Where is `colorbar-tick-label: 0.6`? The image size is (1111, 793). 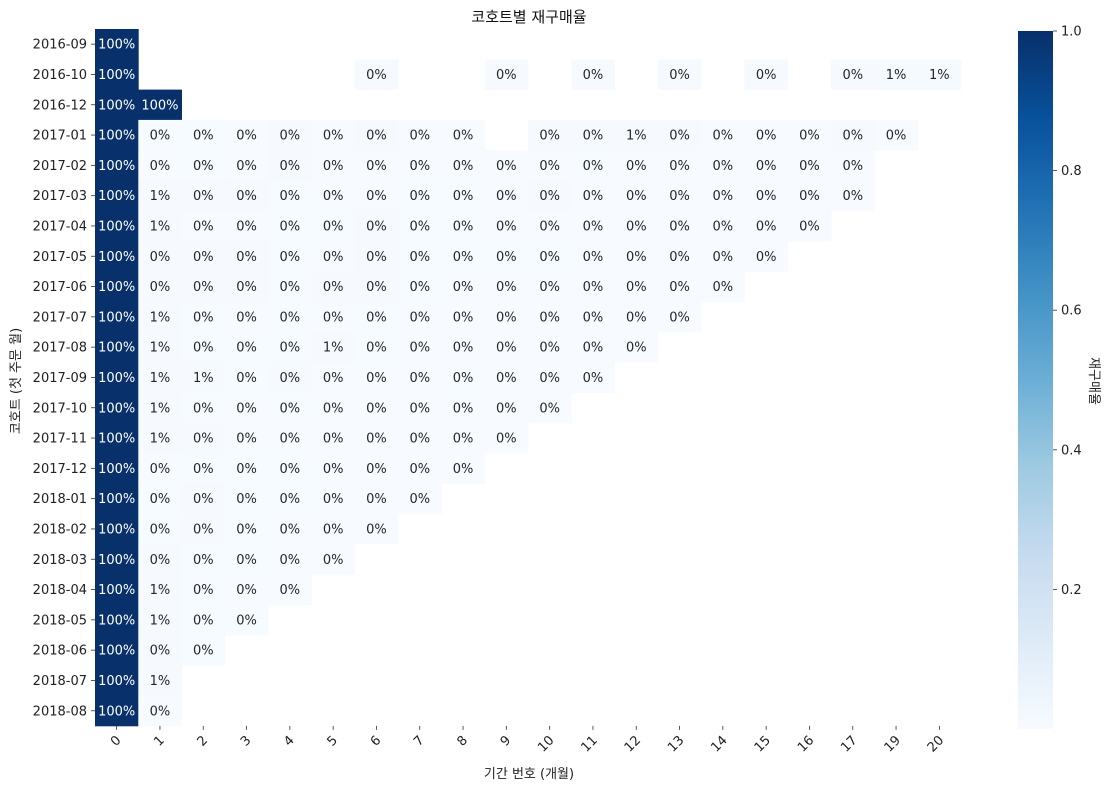
colorbar-tick-label: 0.6 is located at coordinates (1071, 311).